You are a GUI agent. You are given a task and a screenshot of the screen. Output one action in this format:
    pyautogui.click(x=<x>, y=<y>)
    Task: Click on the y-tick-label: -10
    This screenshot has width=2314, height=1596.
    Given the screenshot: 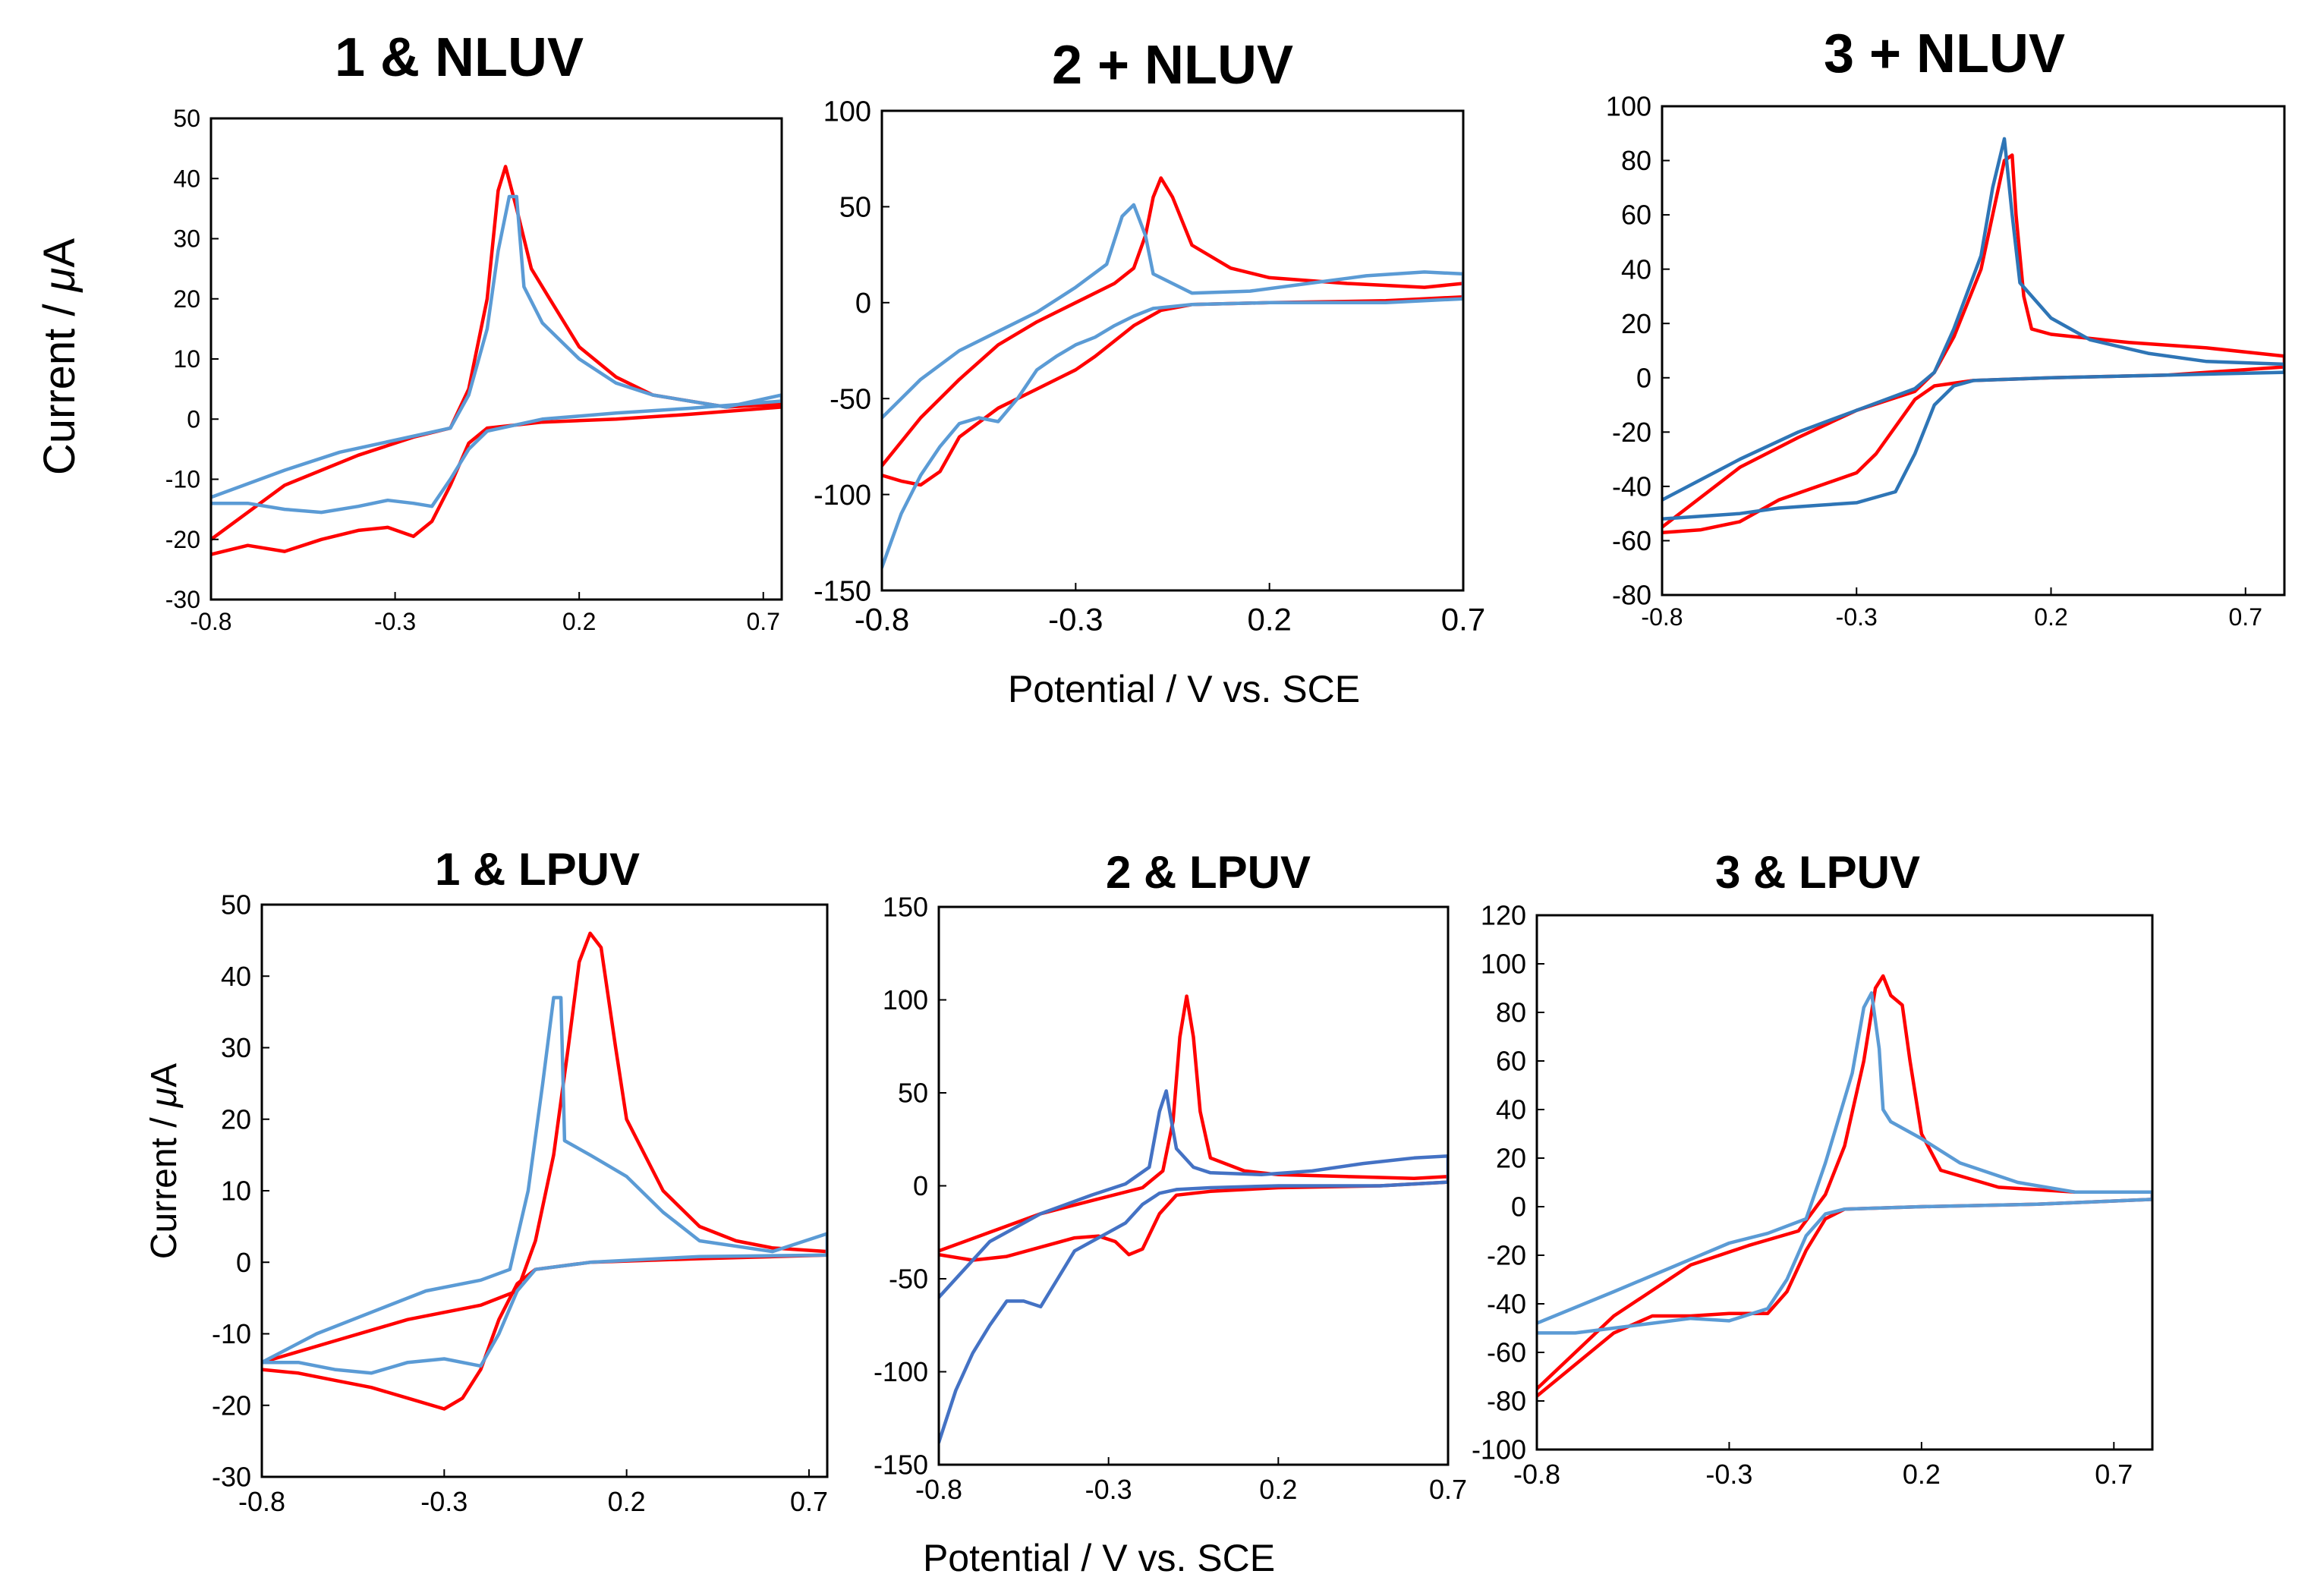 What is the action you would take?
    pyautogui.click(x=182, y=479)
    